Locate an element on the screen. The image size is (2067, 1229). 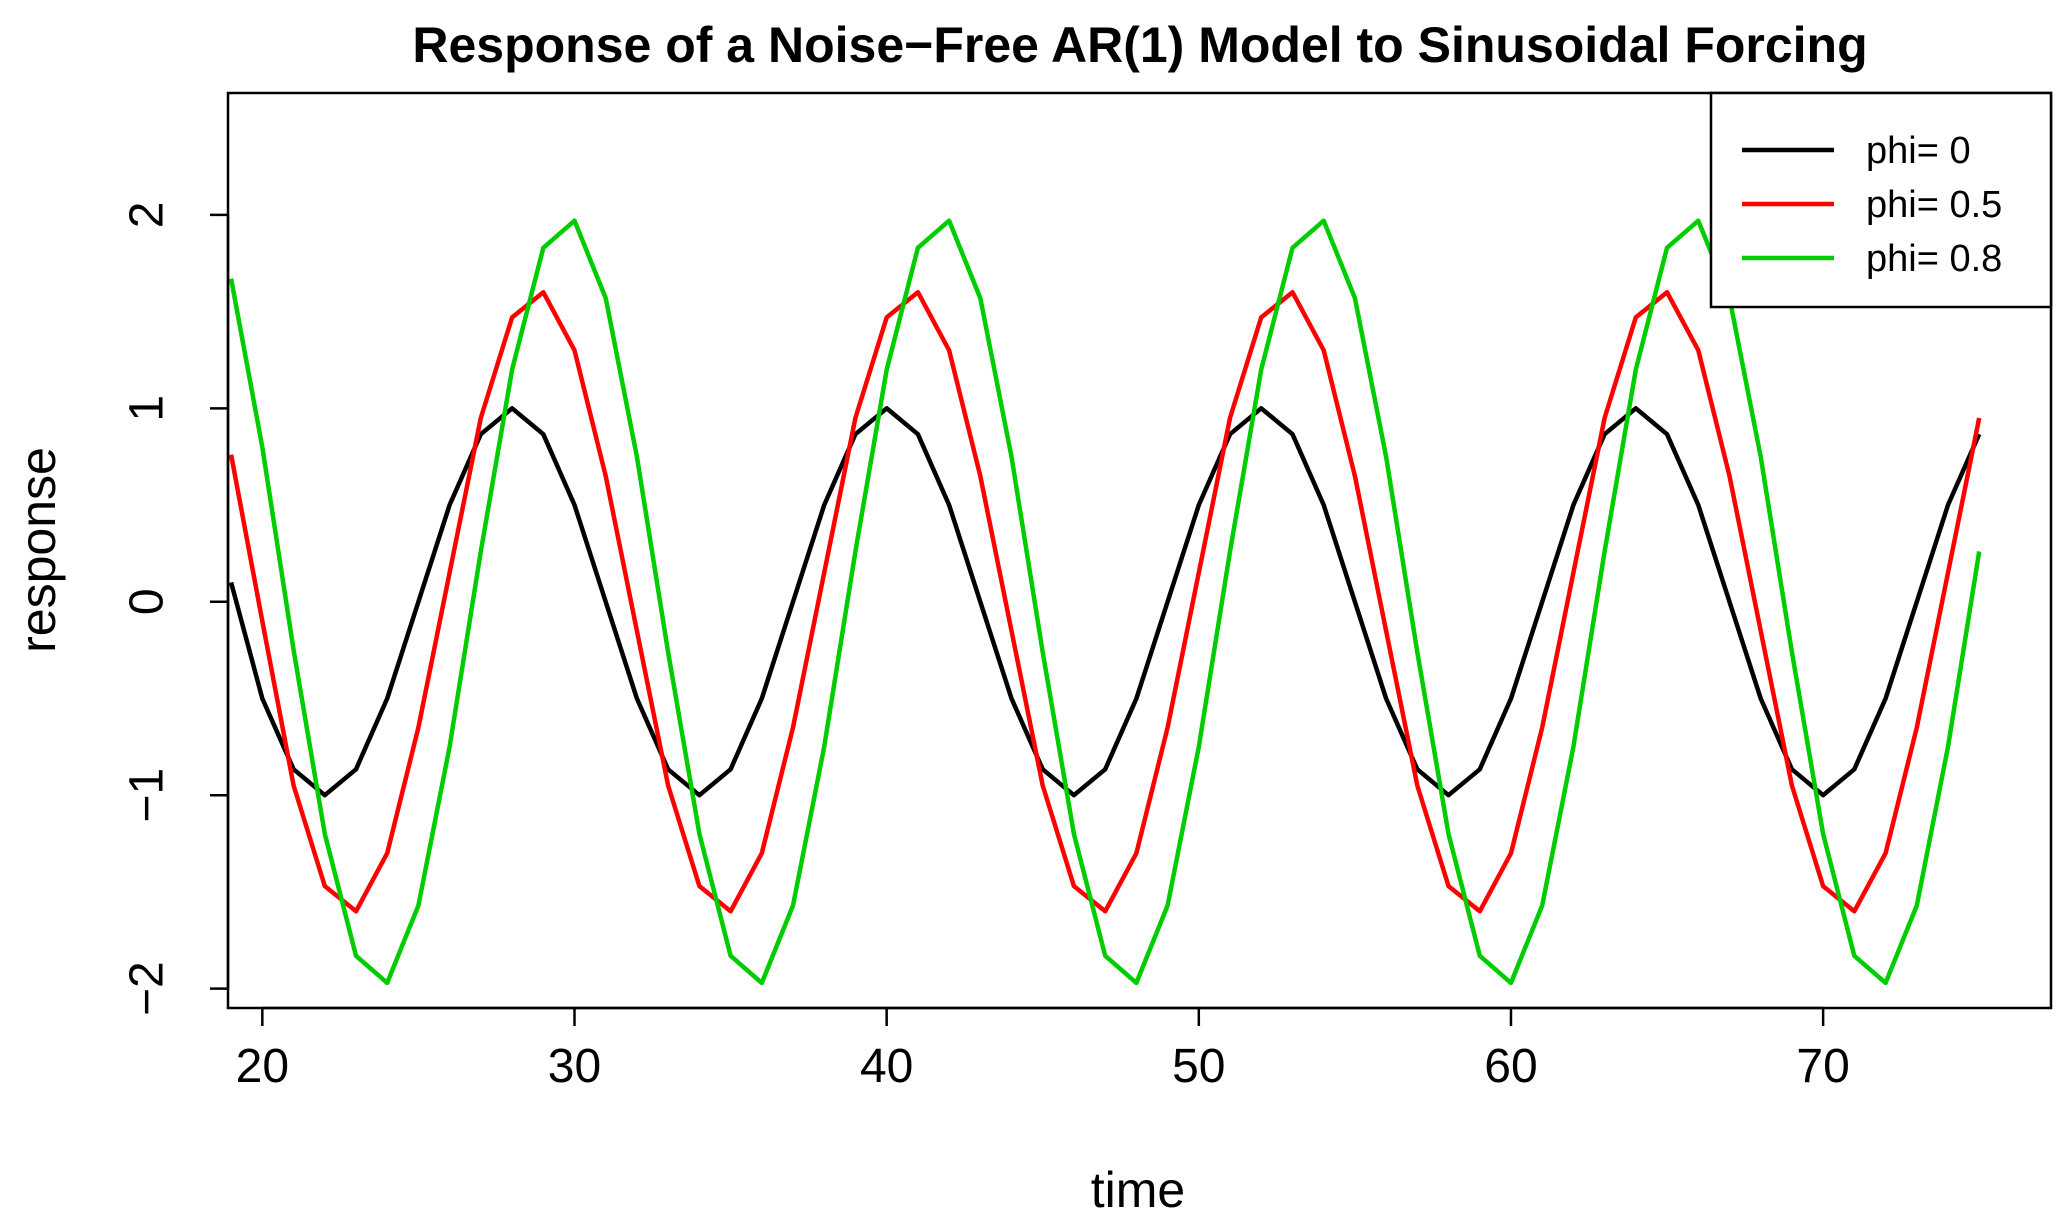
legend-box is located at coordinates (1881, 200).